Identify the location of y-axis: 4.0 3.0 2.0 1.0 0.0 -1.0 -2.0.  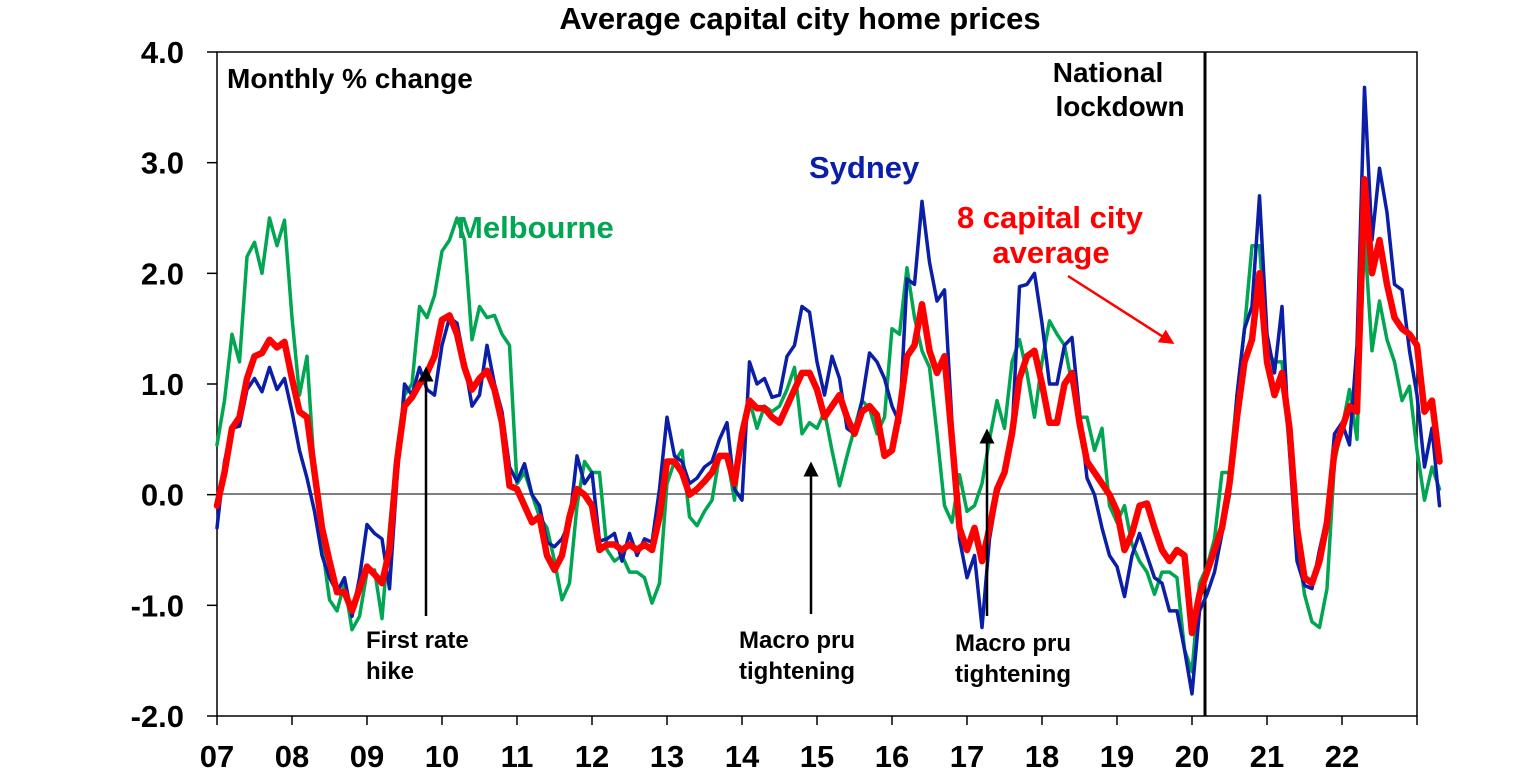
(174, 384).